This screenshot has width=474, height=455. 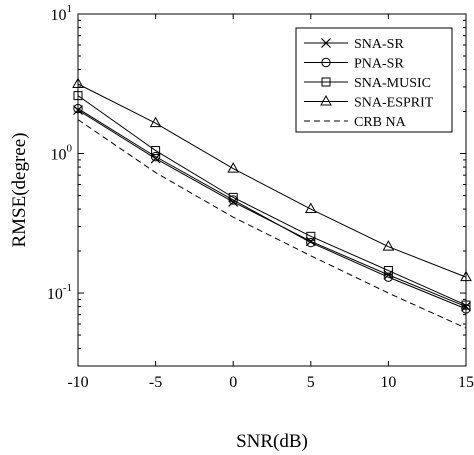 I want to click on legend-square-marker, so click(x=326, y=82).